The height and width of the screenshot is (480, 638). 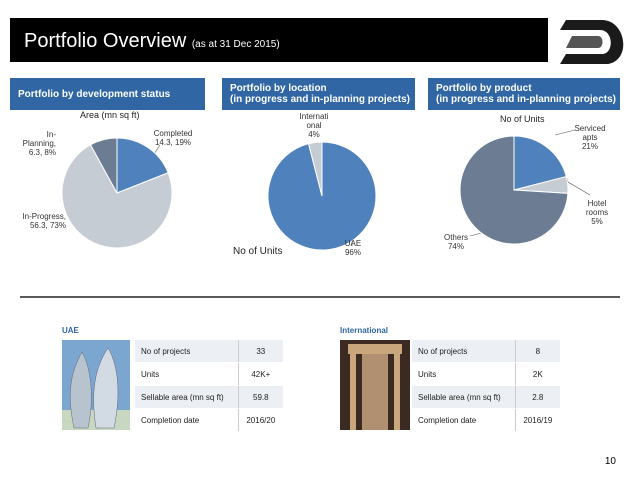 I want to click on slice-label: Completed 14.3, 19%, so click(x=173, y=138).